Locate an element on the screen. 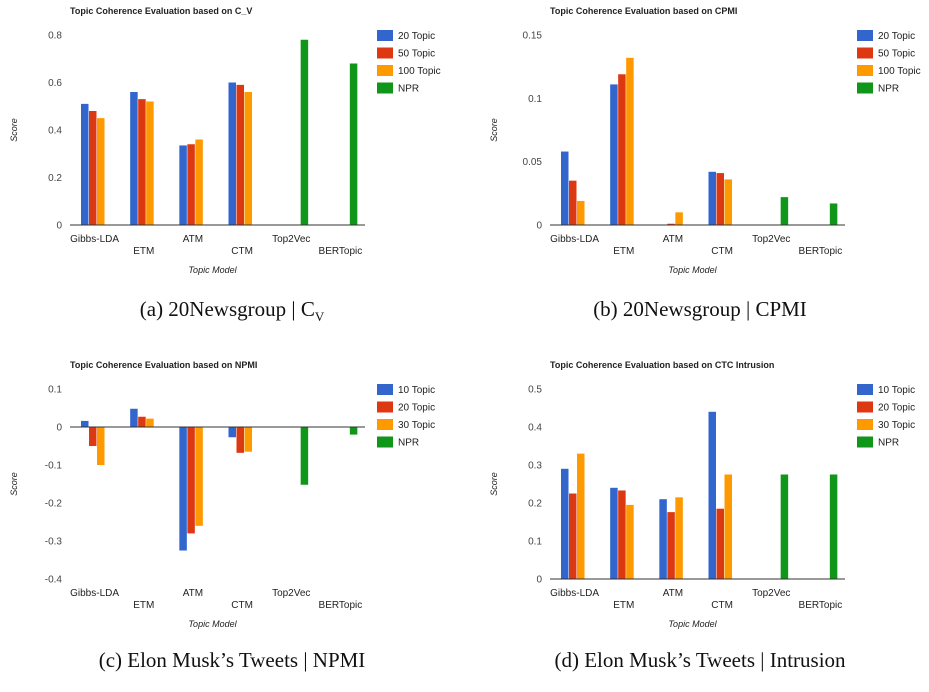 The height and width of the screenshot is (692, 929). chart-caption: (a) 20Newsgroup | CV is located at coordinates (232, 311).